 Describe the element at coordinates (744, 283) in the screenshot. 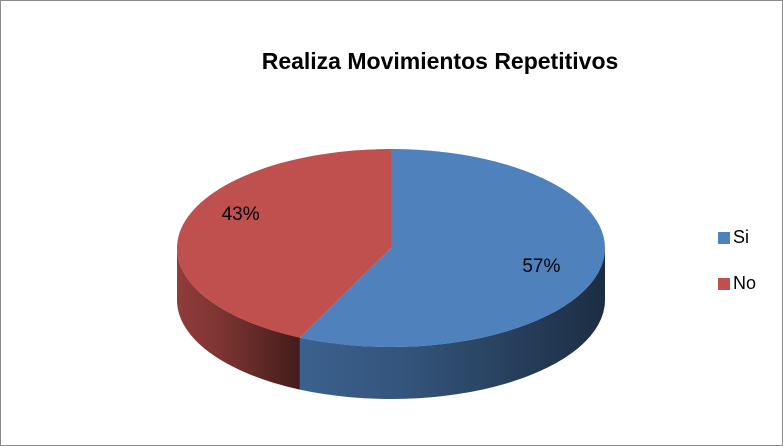

I see `legend-label: No` at that location.